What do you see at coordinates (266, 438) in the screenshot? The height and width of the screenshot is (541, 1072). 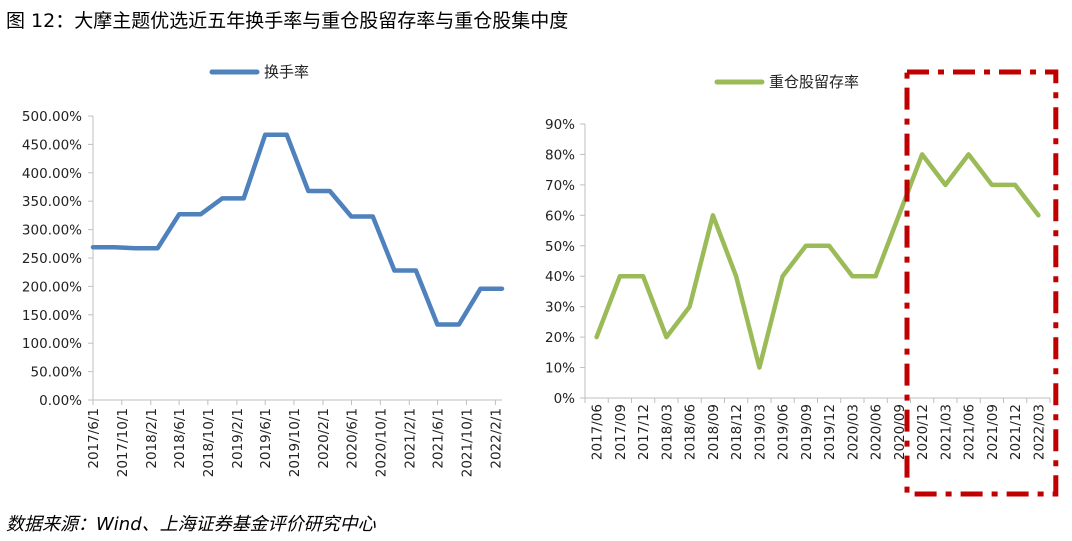 I see `x-tick-label: 2019/6/1` at bounding box center [266, 438].